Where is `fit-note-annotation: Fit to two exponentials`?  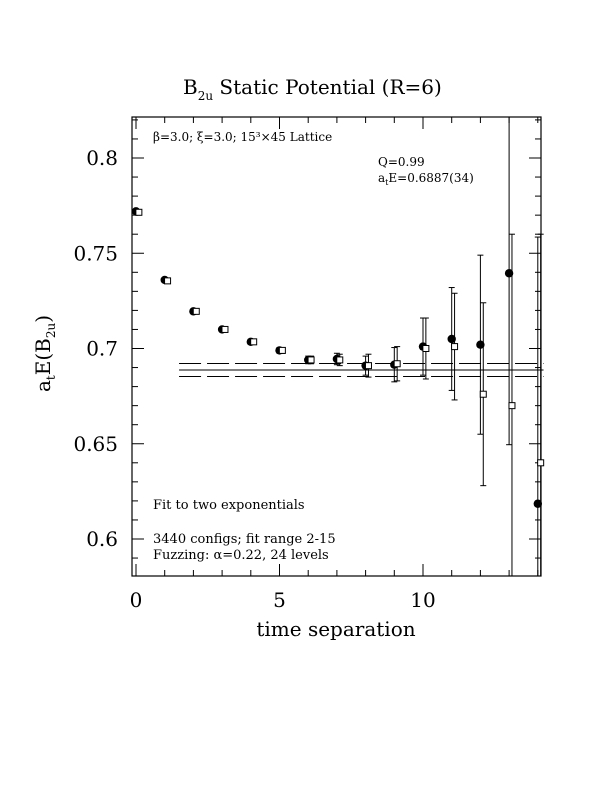 fit-note-annotation: Fit to two exponentials is located at coordinates (229, 505).